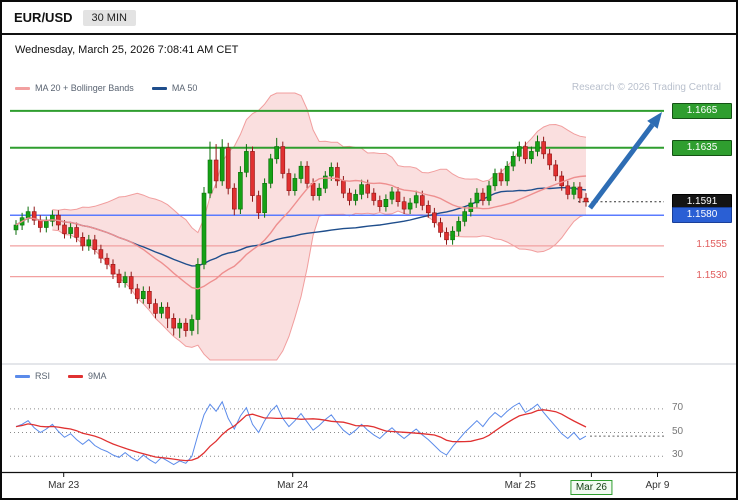 This screenshot has height=500, width=738. What do you see at coordinates (702, 110) in the screenshot?
I see `price-level-1.1665: 1.1665` at bounding box center [702, 110].